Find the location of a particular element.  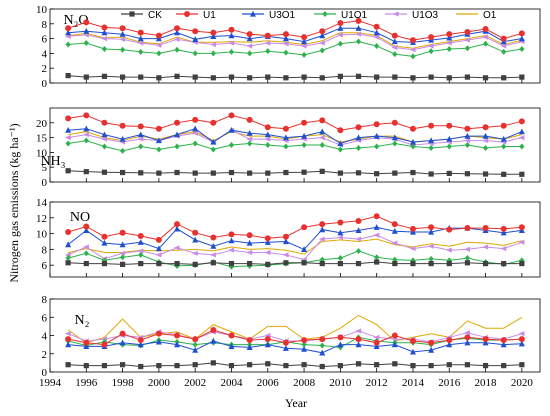

y-tick-label: 6 is located at coordinates (45, 40).